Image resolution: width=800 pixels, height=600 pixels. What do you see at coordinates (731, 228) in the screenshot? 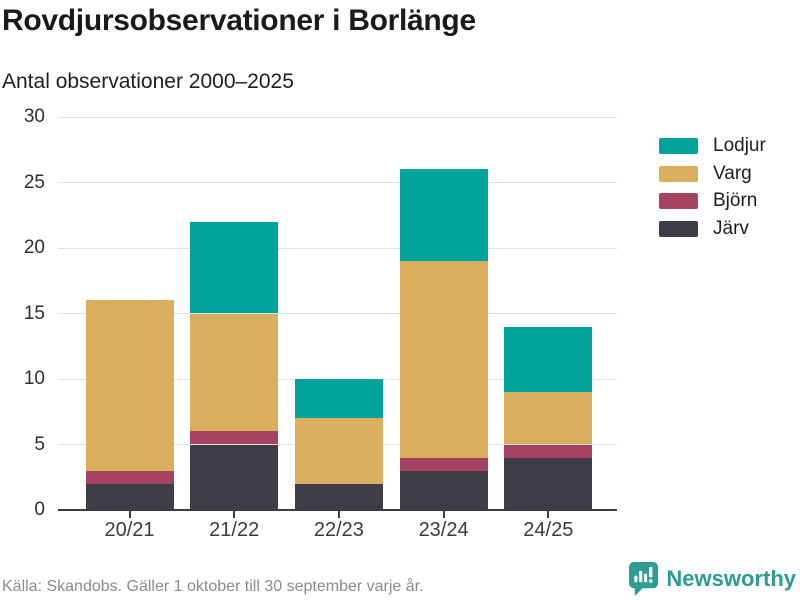
I see `legend-label-jarv: Järv` at bounding box center [731, 228].